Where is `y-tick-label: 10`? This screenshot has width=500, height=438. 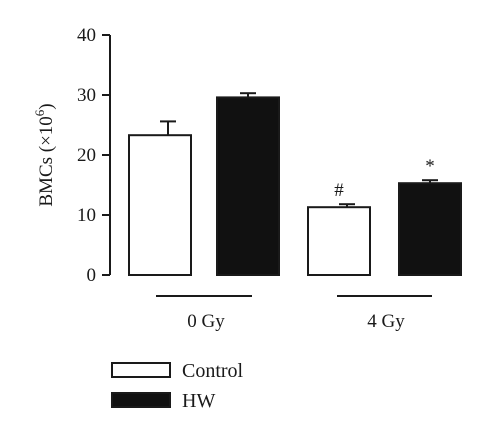
y-tick-label: 10 is located at coordinates (86, 215).